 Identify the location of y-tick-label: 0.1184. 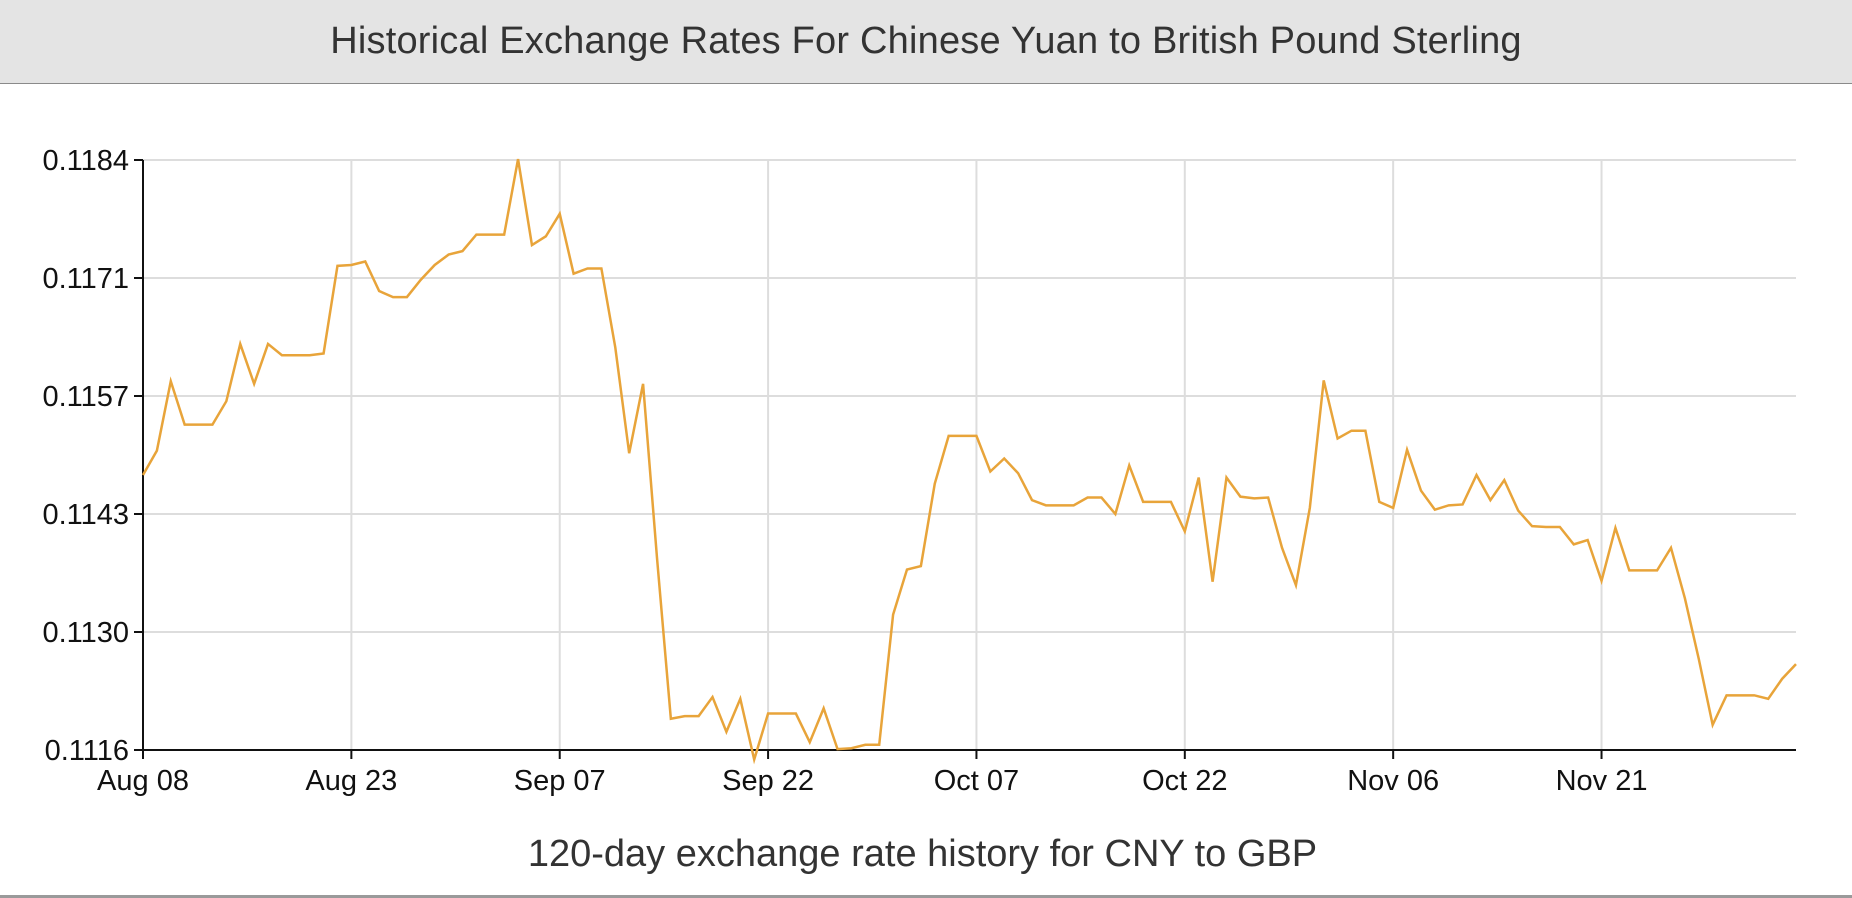
(85, 161).